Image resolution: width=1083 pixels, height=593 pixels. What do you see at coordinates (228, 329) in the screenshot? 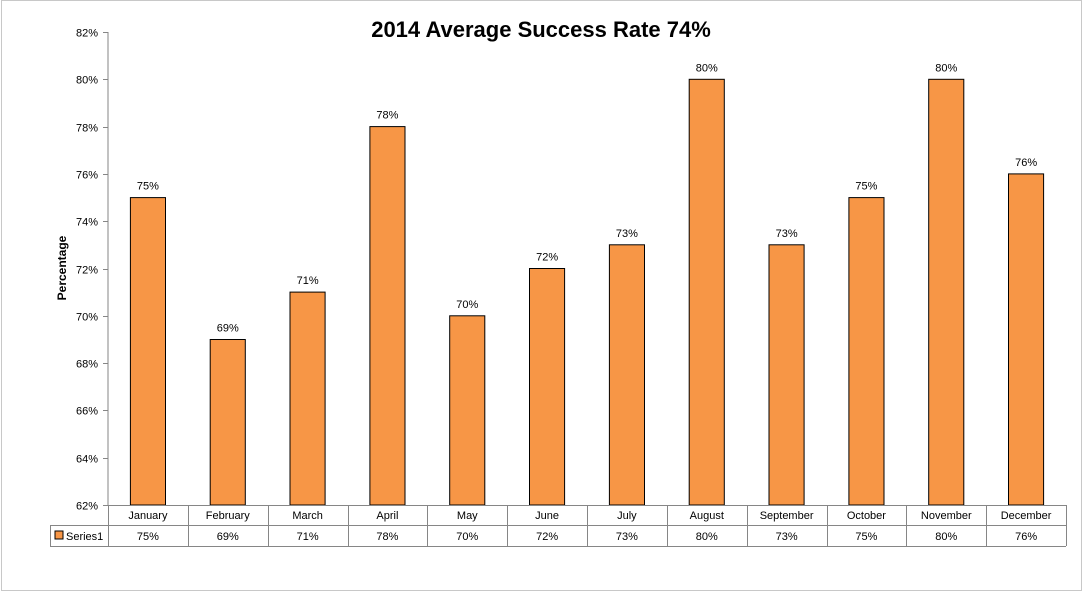
I see `data-label: 69%` at bounding box center [228, 329].